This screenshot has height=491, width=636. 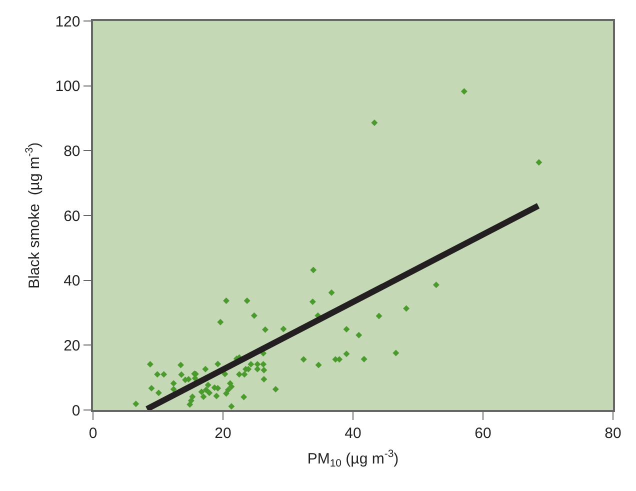 What do you see at coordinates (72, 345) in the screenshot?
I see `y-tick-label: 20` at bounding box center [72, 345].